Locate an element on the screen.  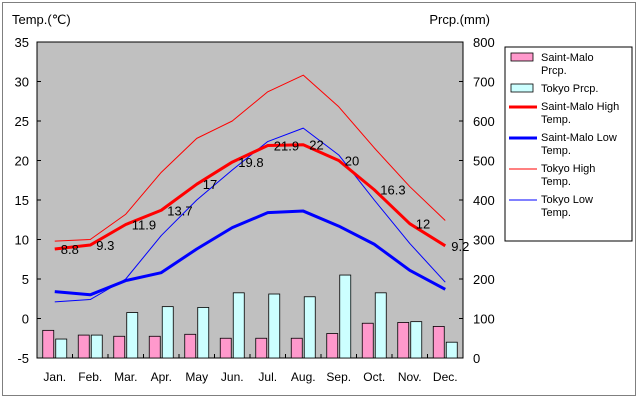
x-tick-label: Jul. is located at coordinates (267, 377).